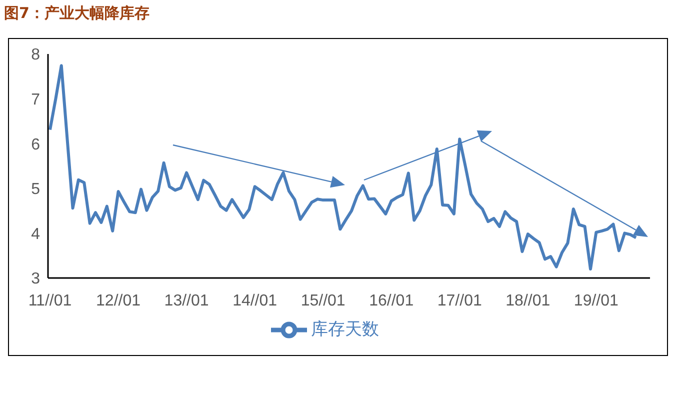 Image resolution: width=679 pixels, height=400 pixels. Describe the element at coordinates (118, 301) in the screenshot. I see `x-tick-label: 12//01` at that location.